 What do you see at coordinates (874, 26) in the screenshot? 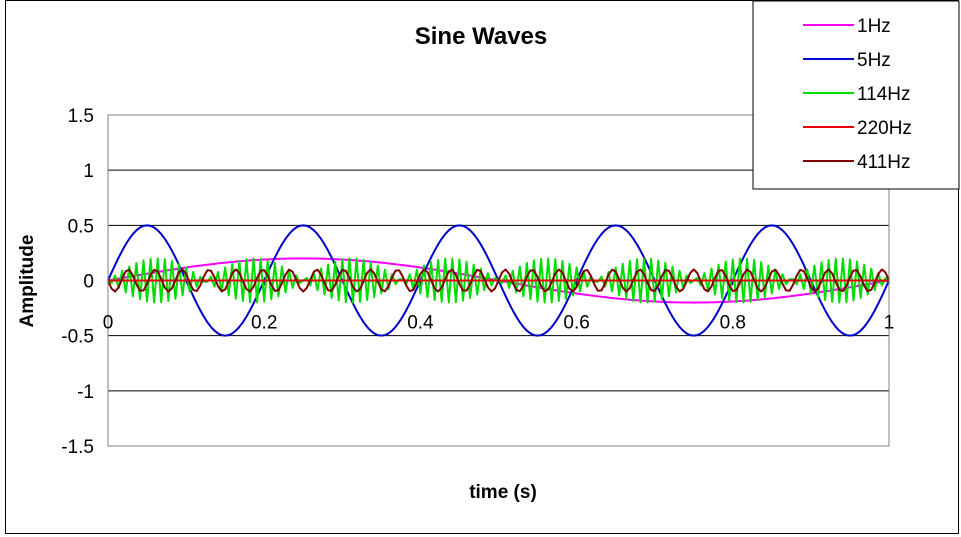
I see `legend-label: 1Hz` at bounding box center [874, 26].